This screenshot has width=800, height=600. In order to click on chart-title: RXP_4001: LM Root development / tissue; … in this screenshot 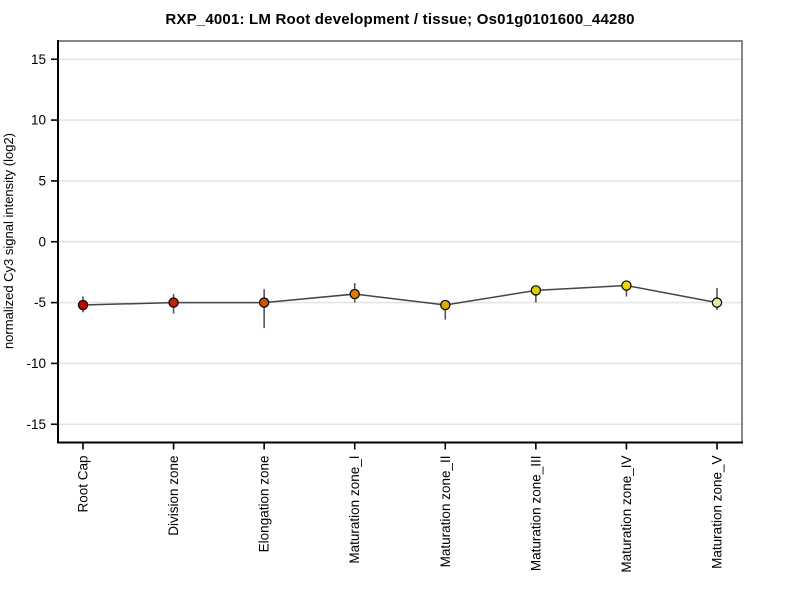, I will do `click(400, 19)`.